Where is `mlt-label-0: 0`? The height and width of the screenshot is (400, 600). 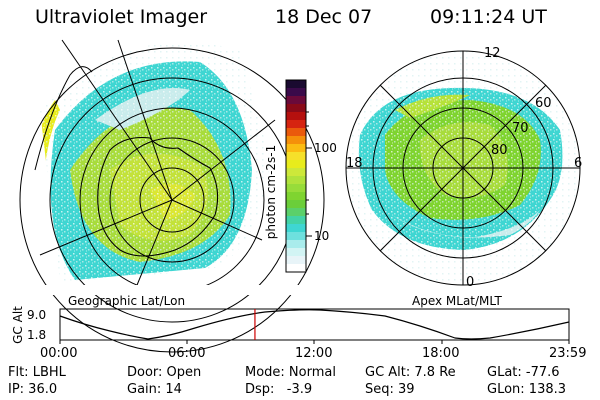
mlt-label-0: 0 is located at coordinates (470, 282).